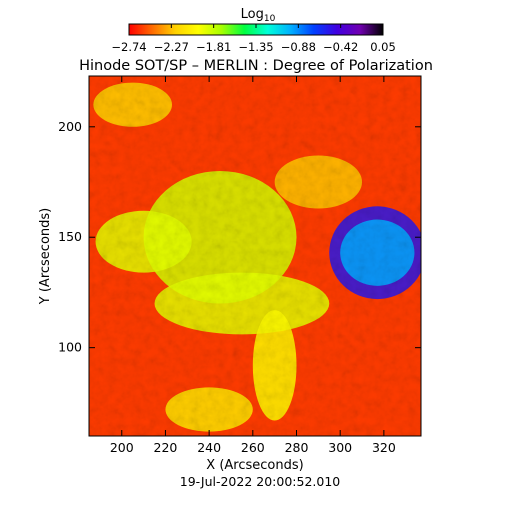 Image resolution: width=511 pixels, height=512 pixels. I want to click on y-tick-label: 150, so click(70, 236).